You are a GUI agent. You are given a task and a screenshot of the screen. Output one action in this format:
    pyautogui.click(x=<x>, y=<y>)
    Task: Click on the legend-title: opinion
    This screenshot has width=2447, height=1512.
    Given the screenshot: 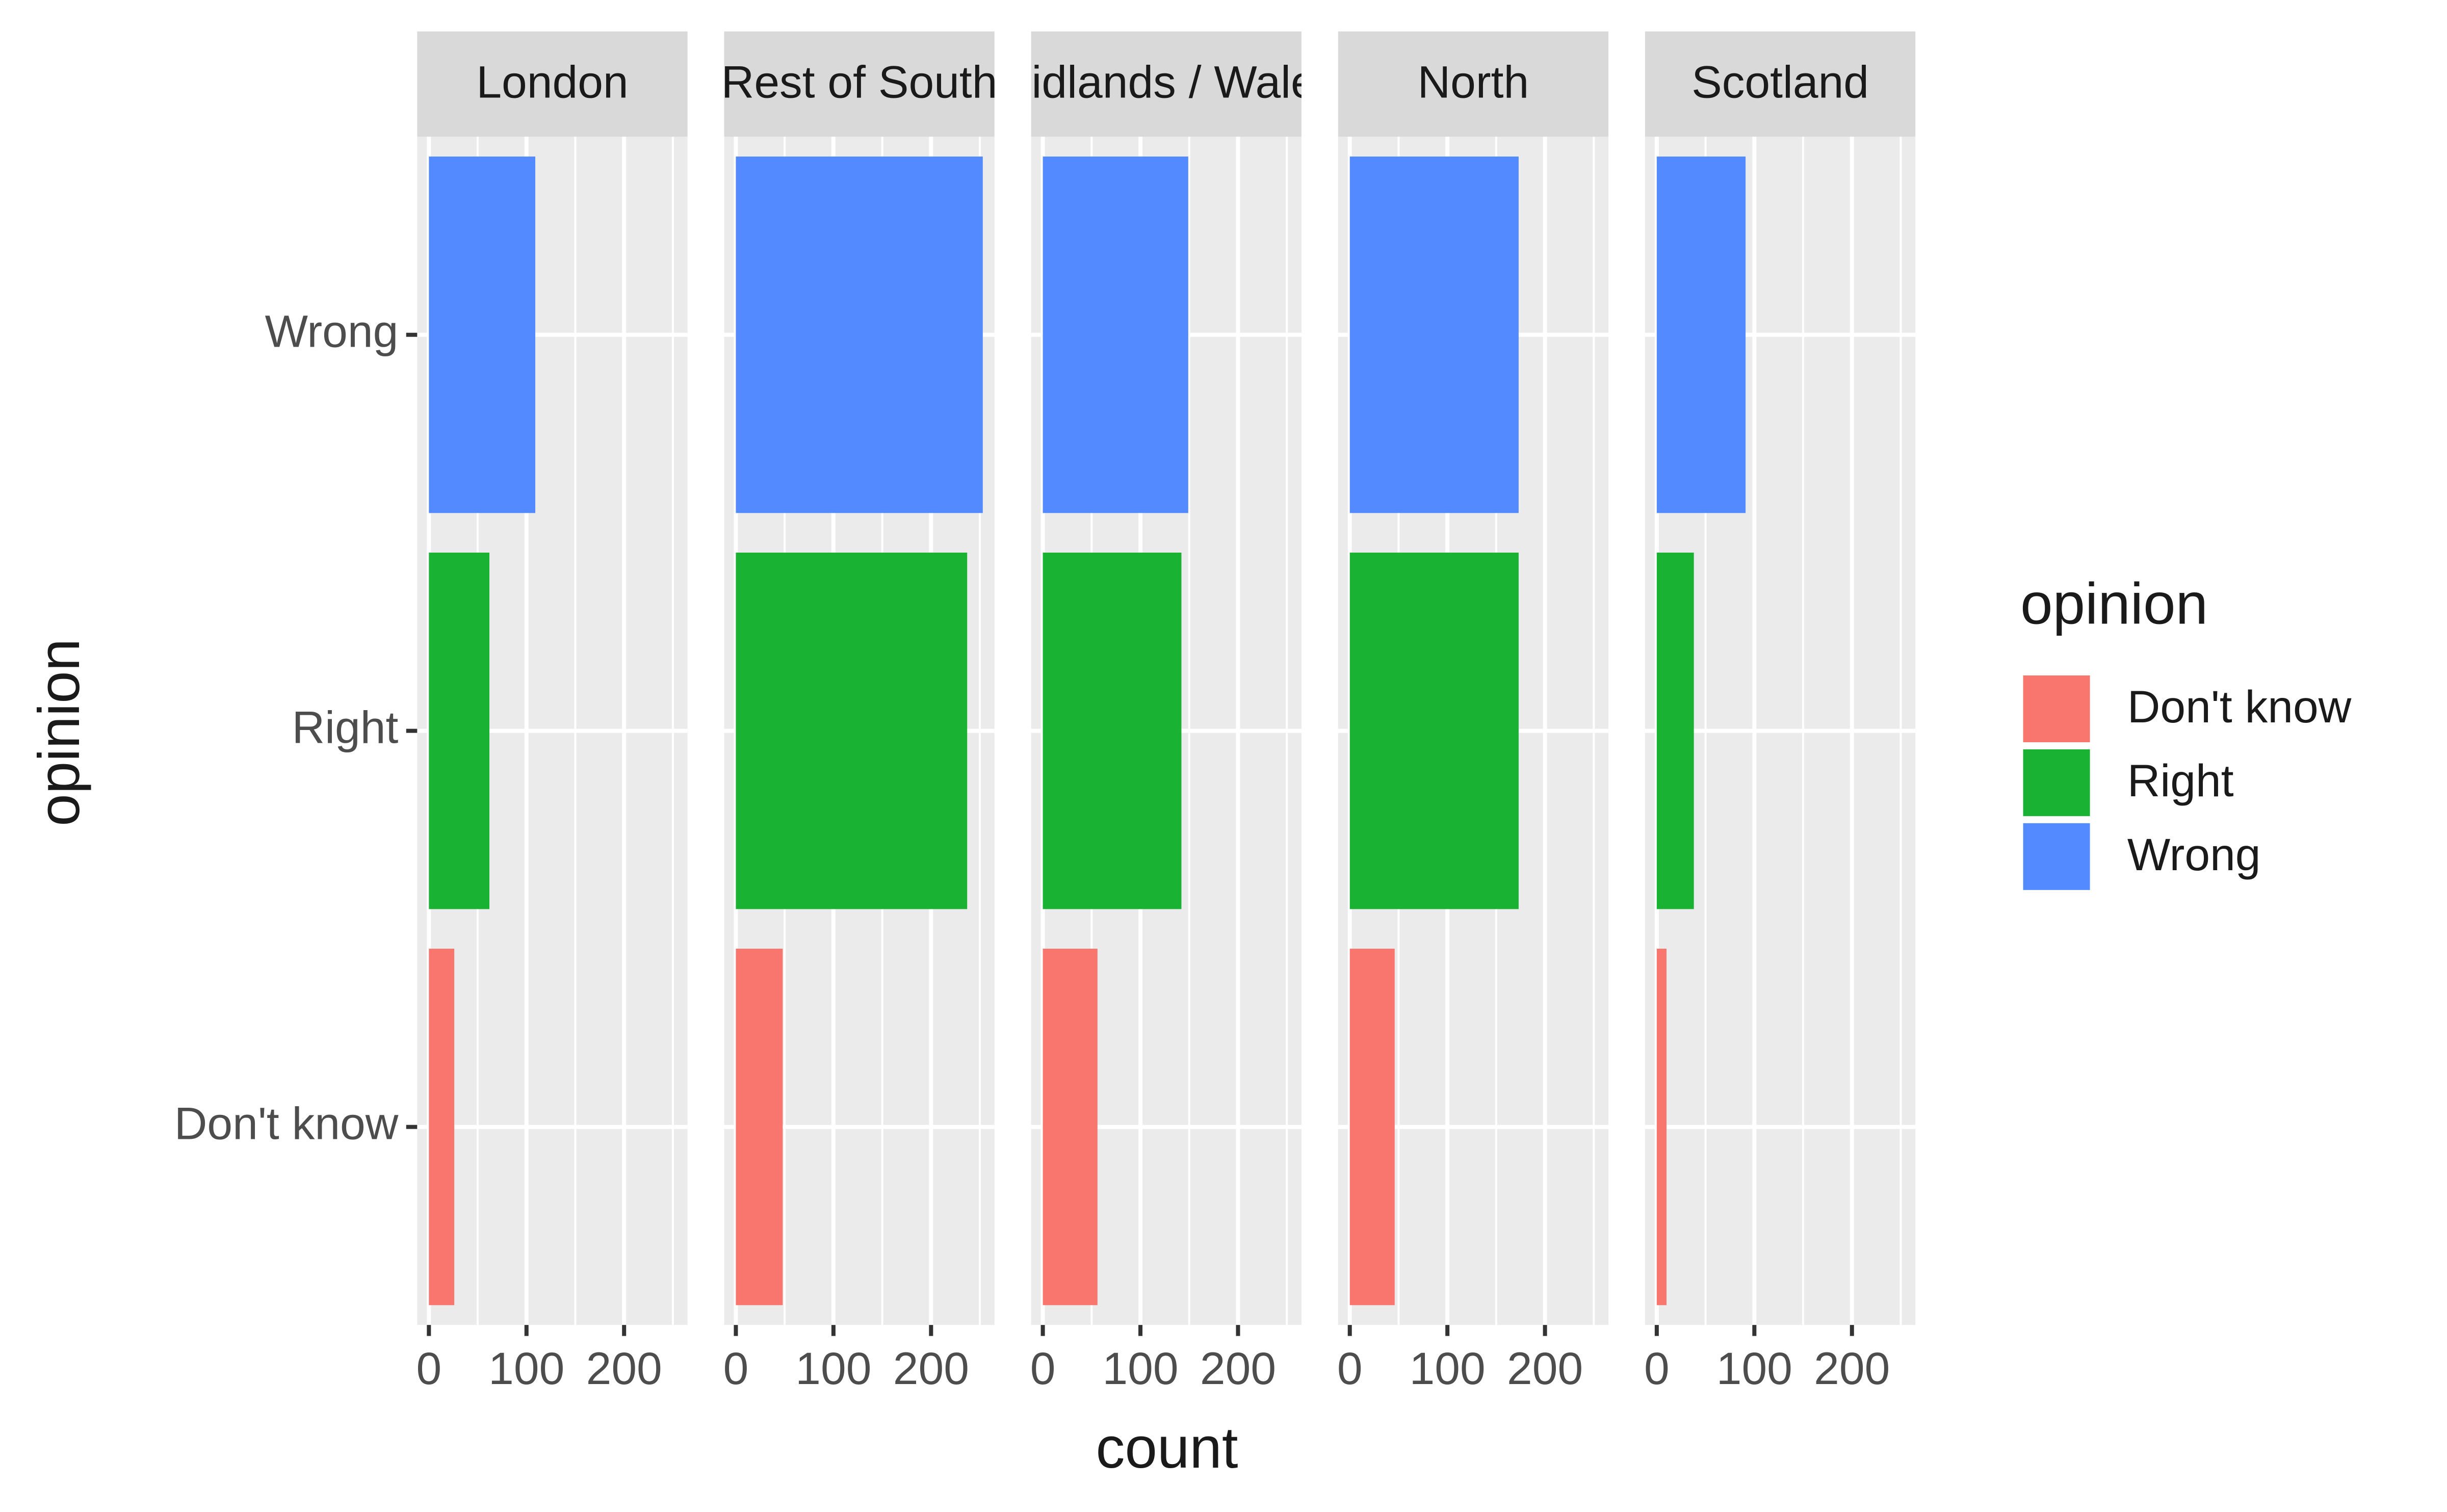 What is the action you would take?
    pyautogui.click(x=2114, y=603)
    